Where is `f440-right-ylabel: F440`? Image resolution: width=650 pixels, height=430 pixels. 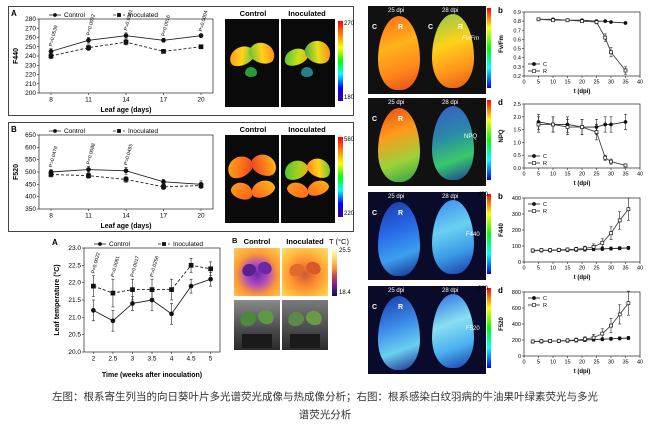
f440-right-ylabel: F440 is located at coordinates (473, 235).